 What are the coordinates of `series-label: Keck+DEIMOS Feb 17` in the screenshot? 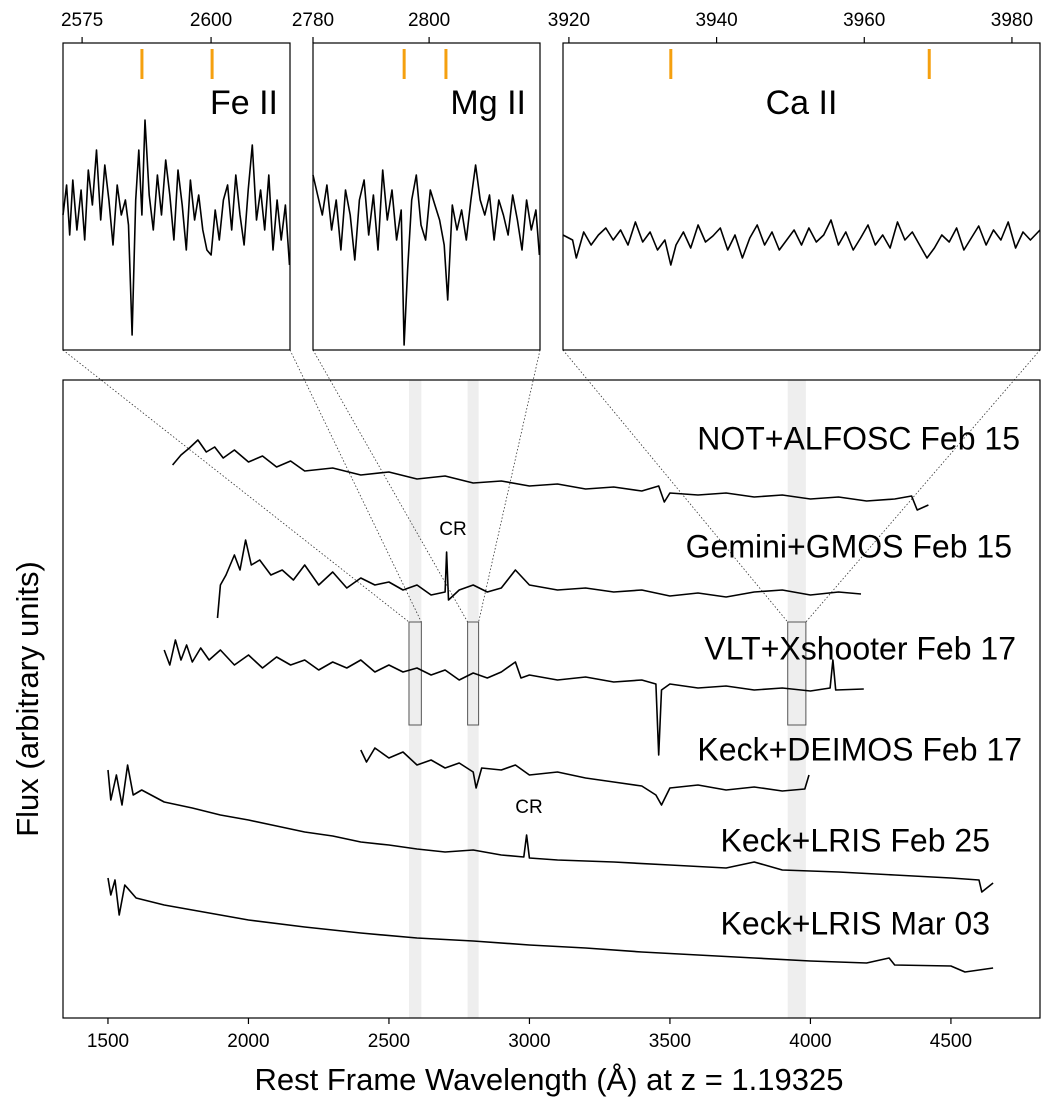 It's located at (859, 749).